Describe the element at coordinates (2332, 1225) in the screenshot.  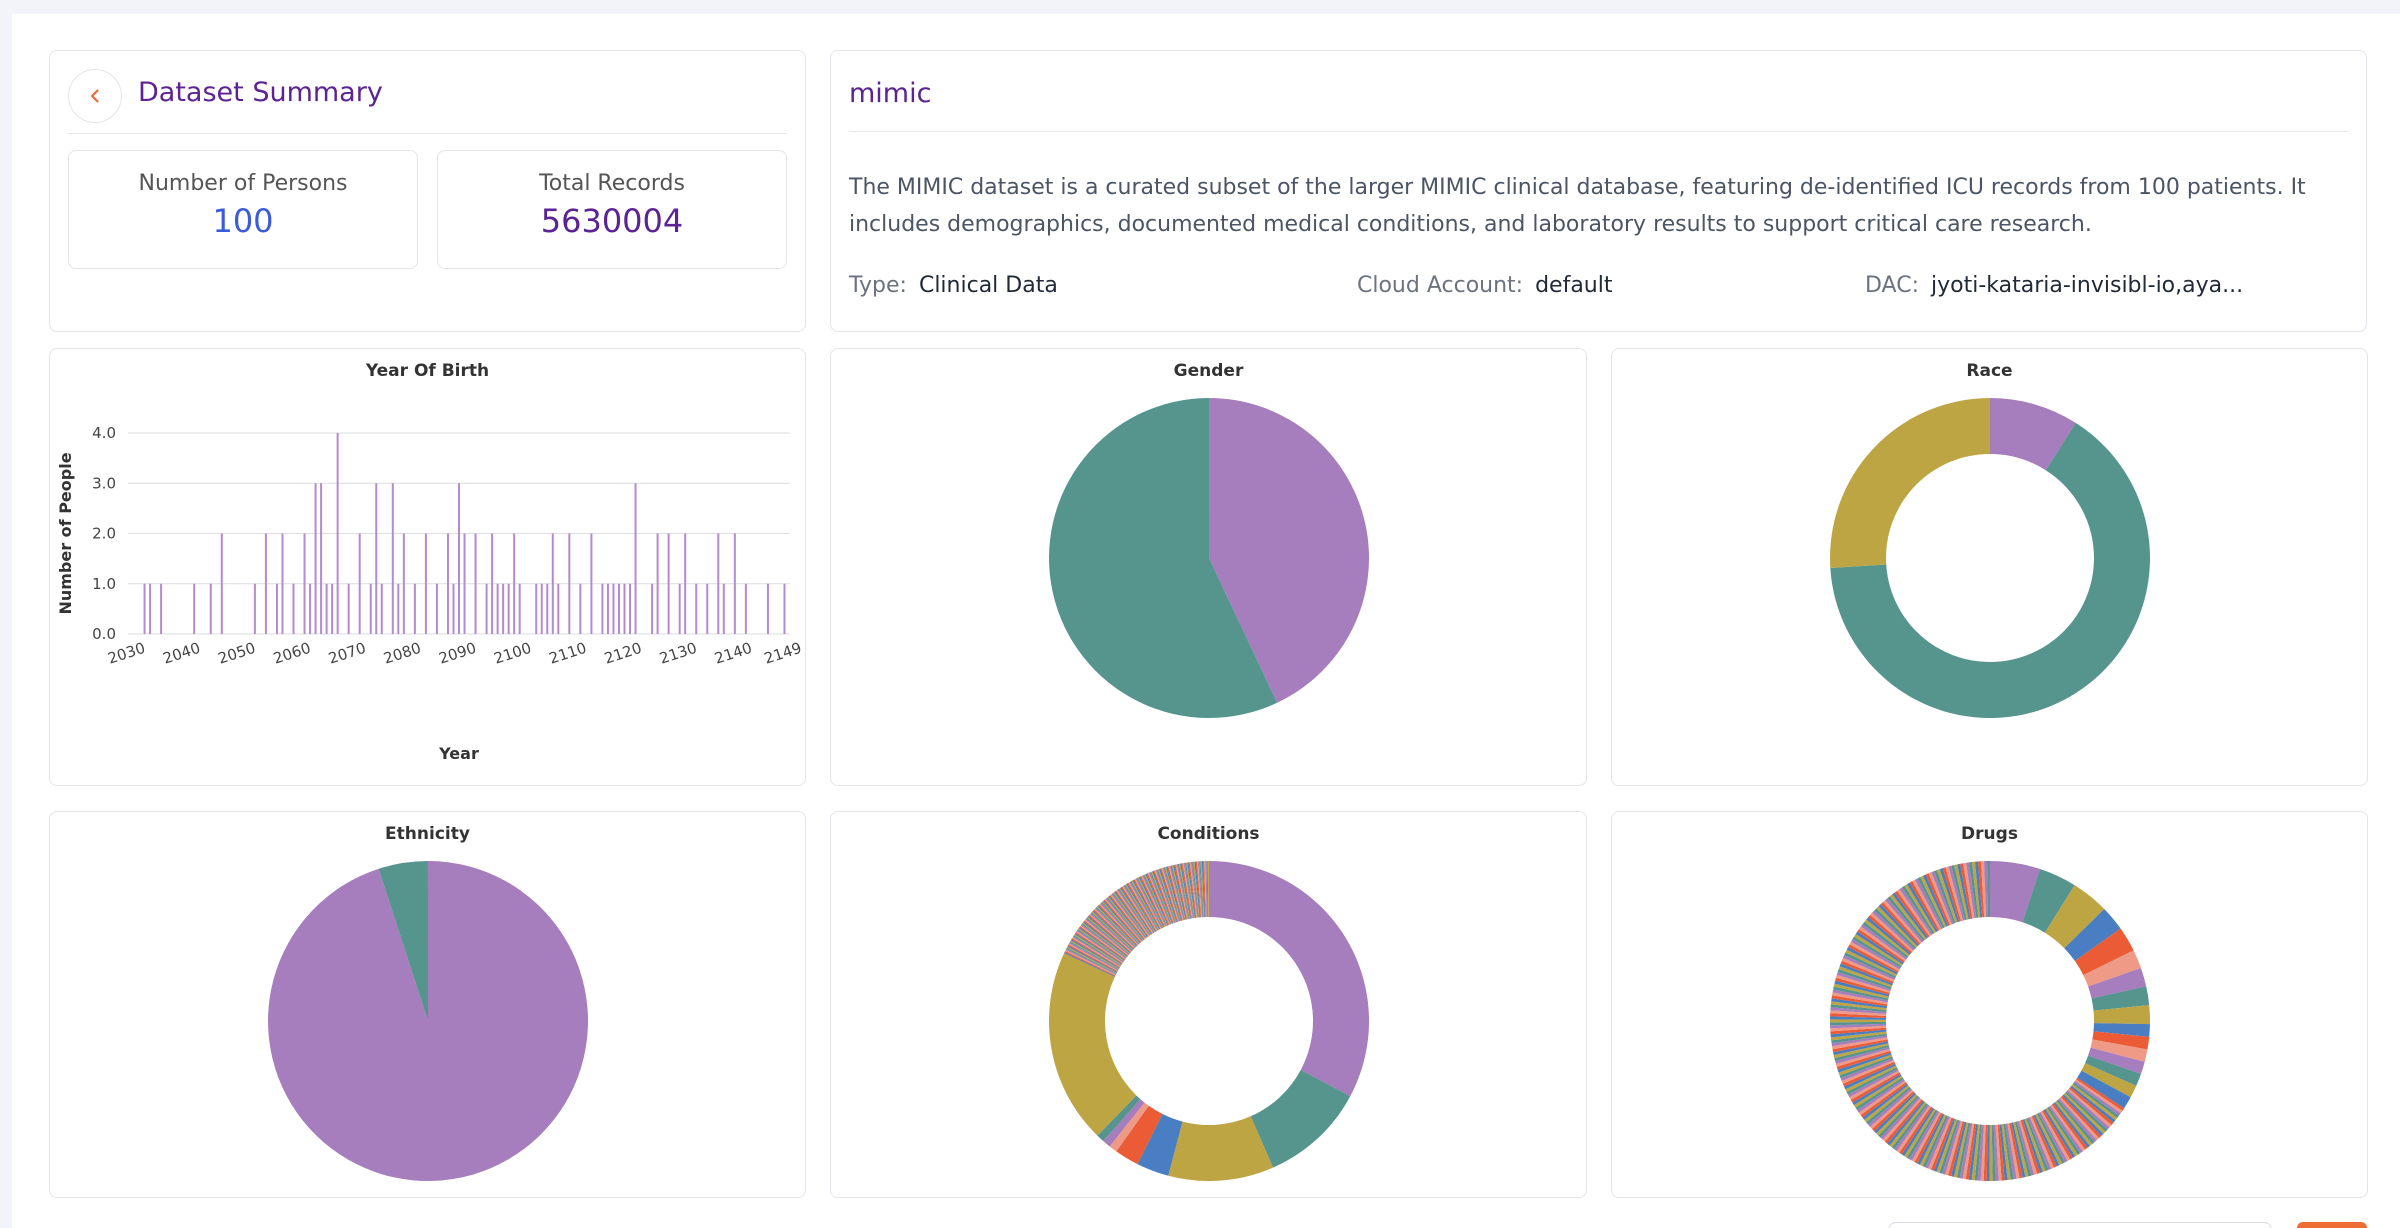
I see `action-button` at that location.